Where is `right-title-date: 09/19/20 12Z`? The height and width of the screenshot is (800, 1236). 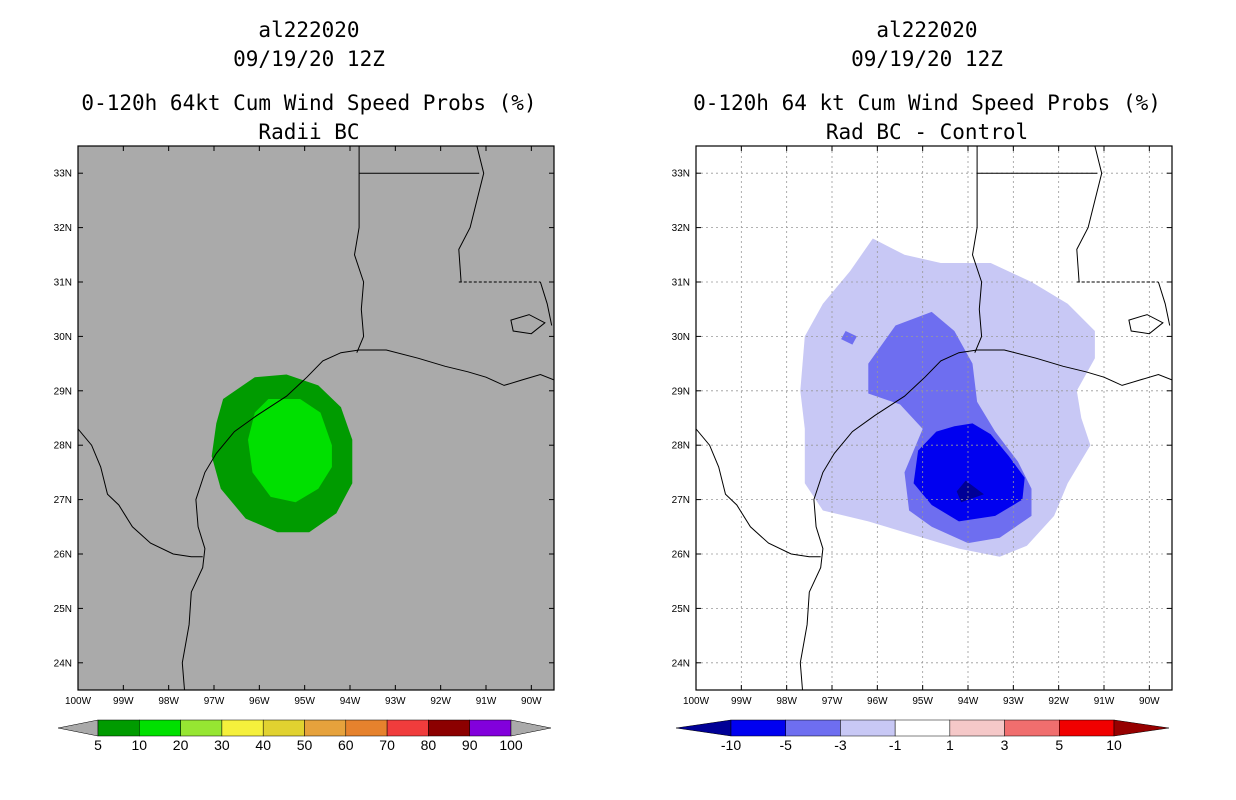 right-title-date: 09/19/20 12Z is located at coordinates (927, 59).